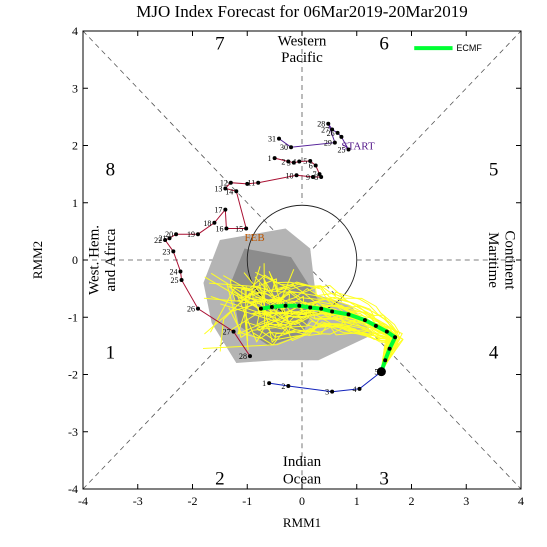 This screenshot has height=547, width=547. What do you see at coordinates (357, 501) in the screenshot?
I see `x-tick-label: 1` at bounding box center [357, 501].